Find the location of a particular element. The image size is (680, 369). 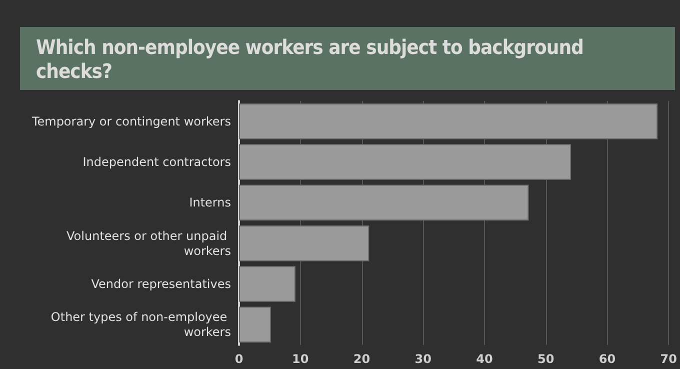

x-tick-label: 50 is located at coordinates (546, 359).